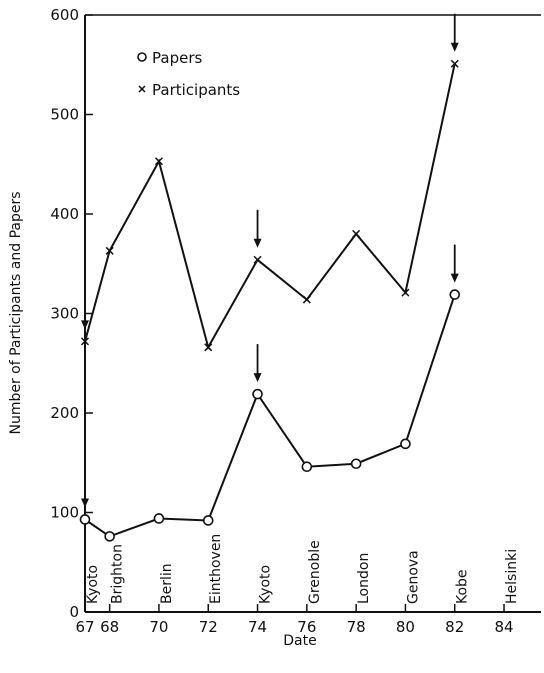  Describe the element at coordinates (64, 513) in the screenshot. I see `y-tick-label: 100` at that location.